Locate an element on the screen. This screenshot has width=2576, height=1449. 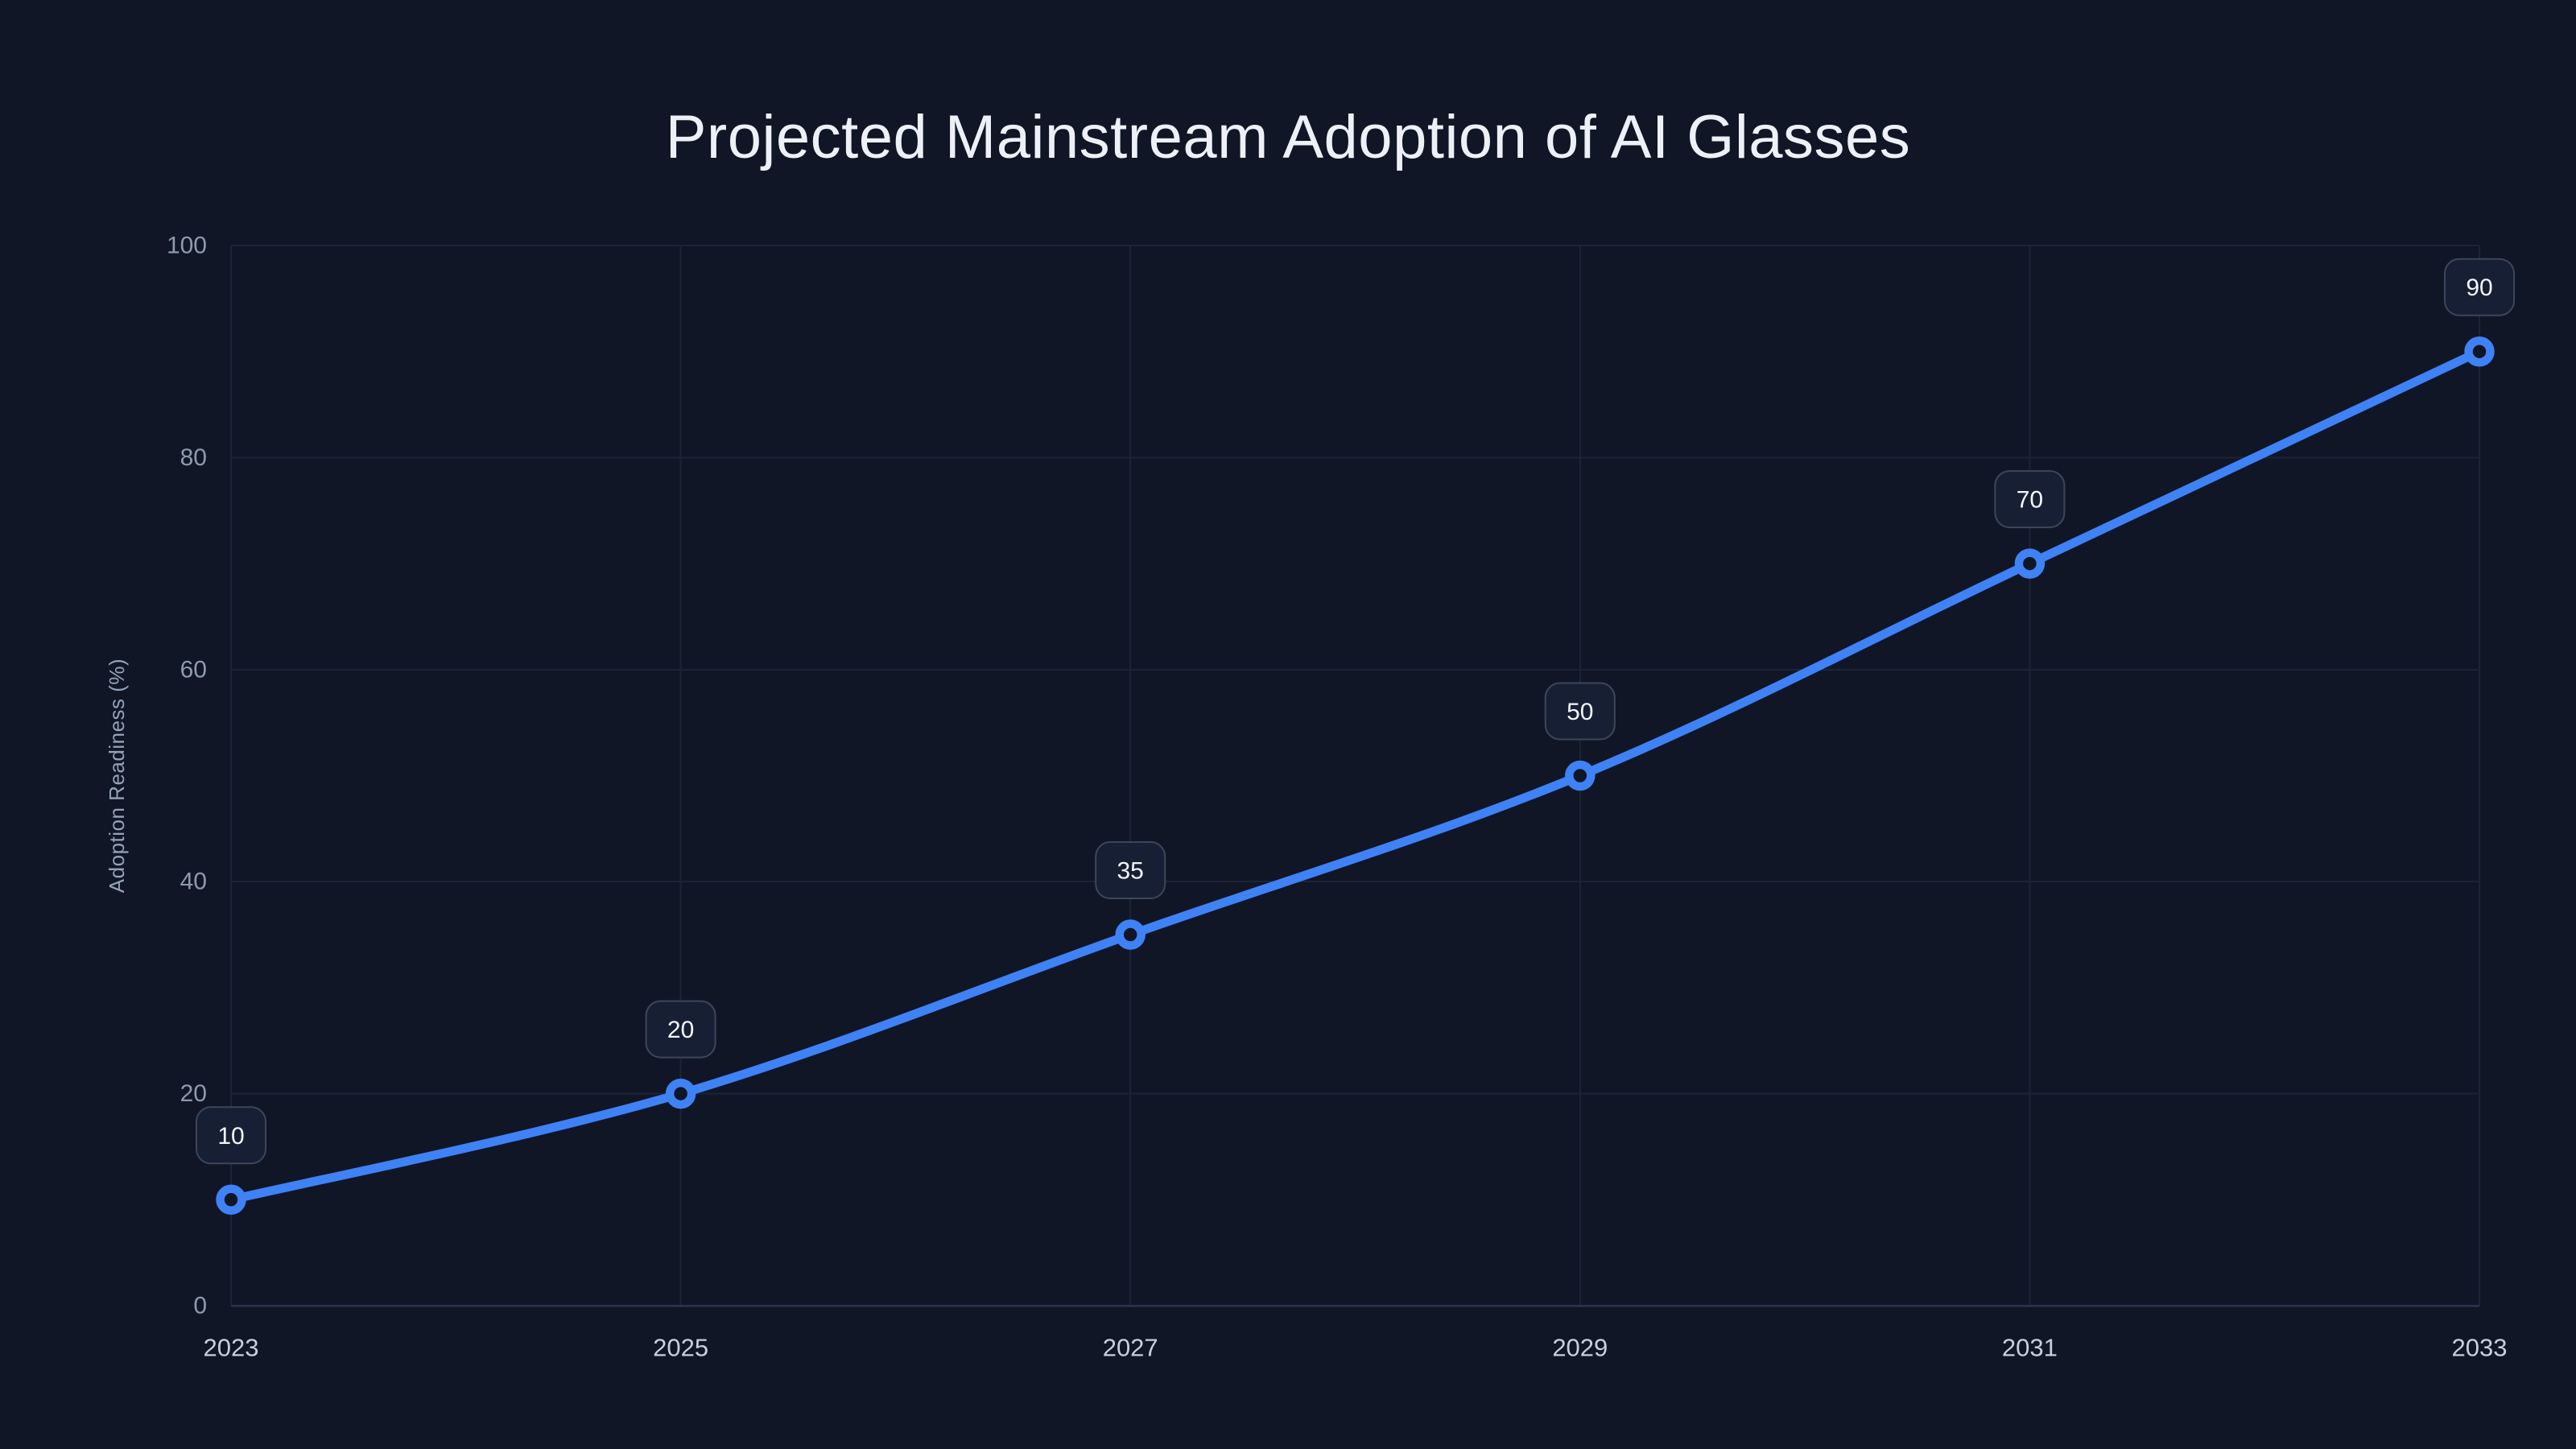
data-label-badge-2029 is located at coordinates (1580, 711).